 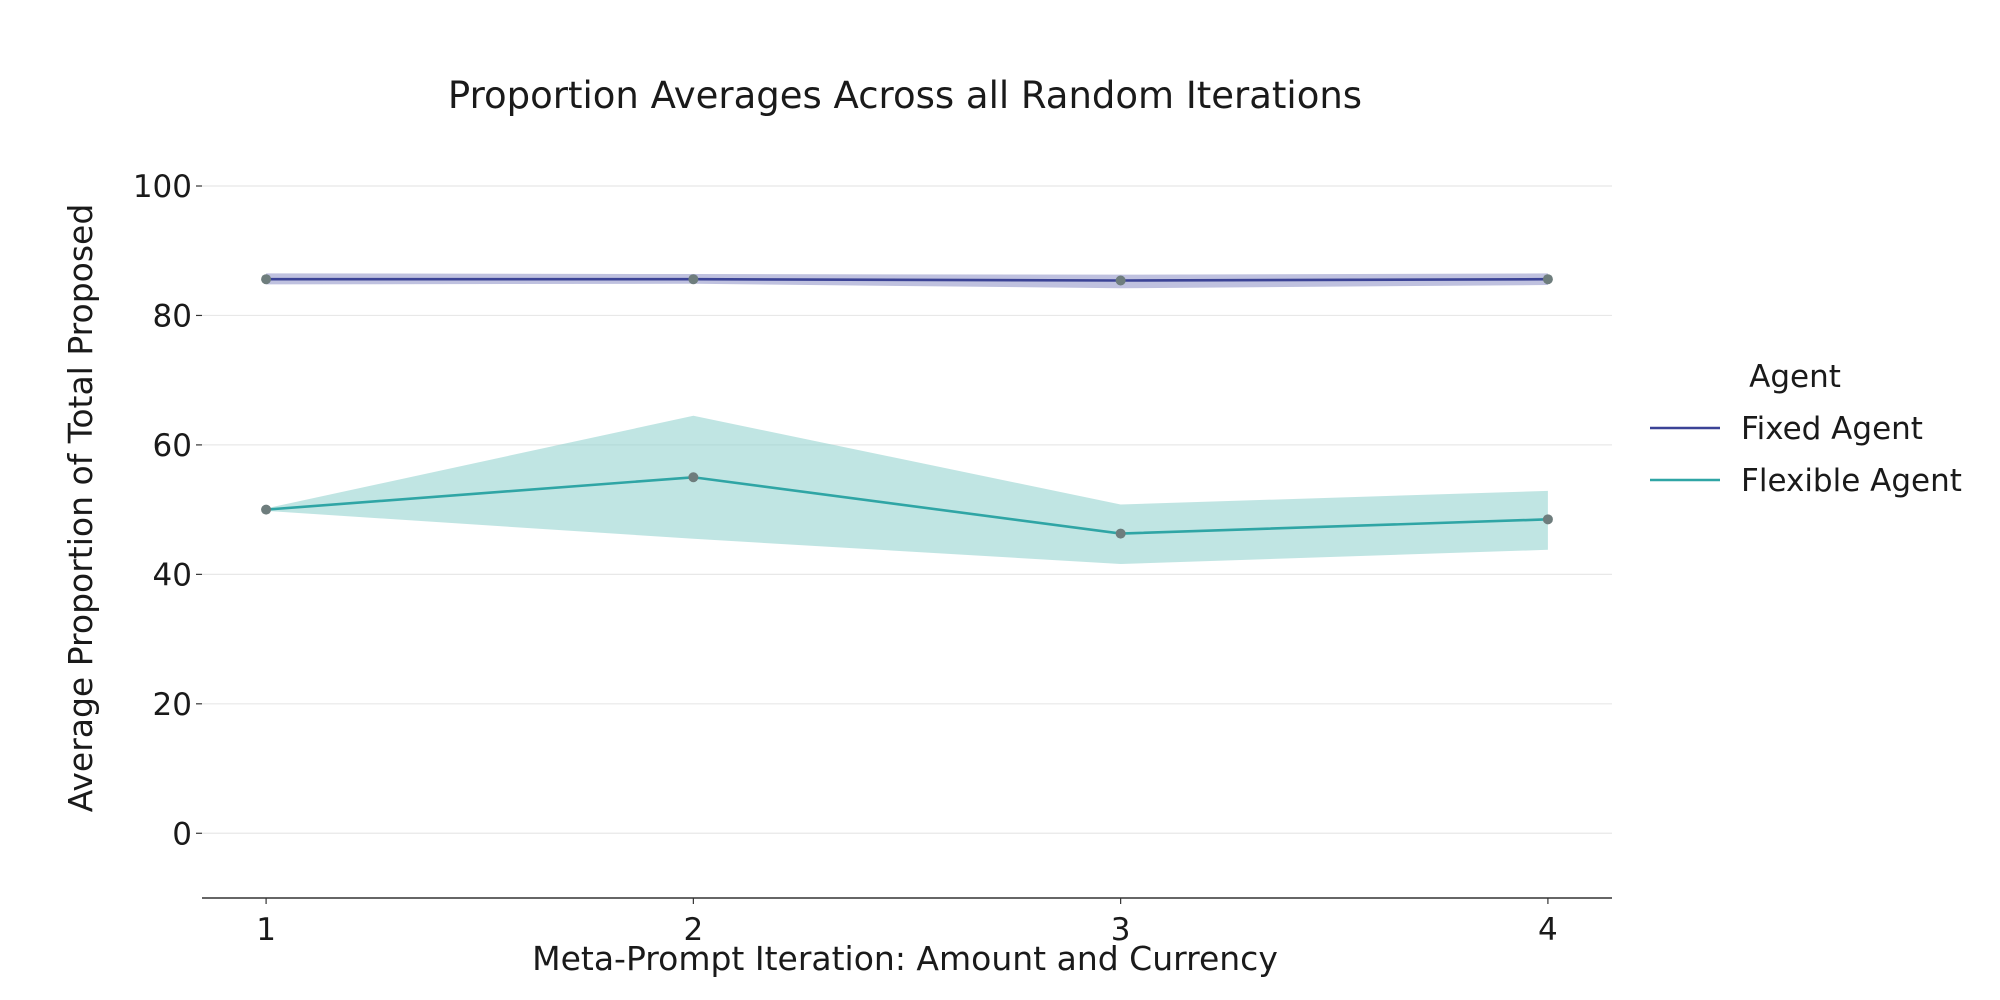 What do you see at coordinates (1832, 429) in the screenshot?
I see `fixed-agent-legend-label: Fixed Agent` at bounding box center [1832, 429].